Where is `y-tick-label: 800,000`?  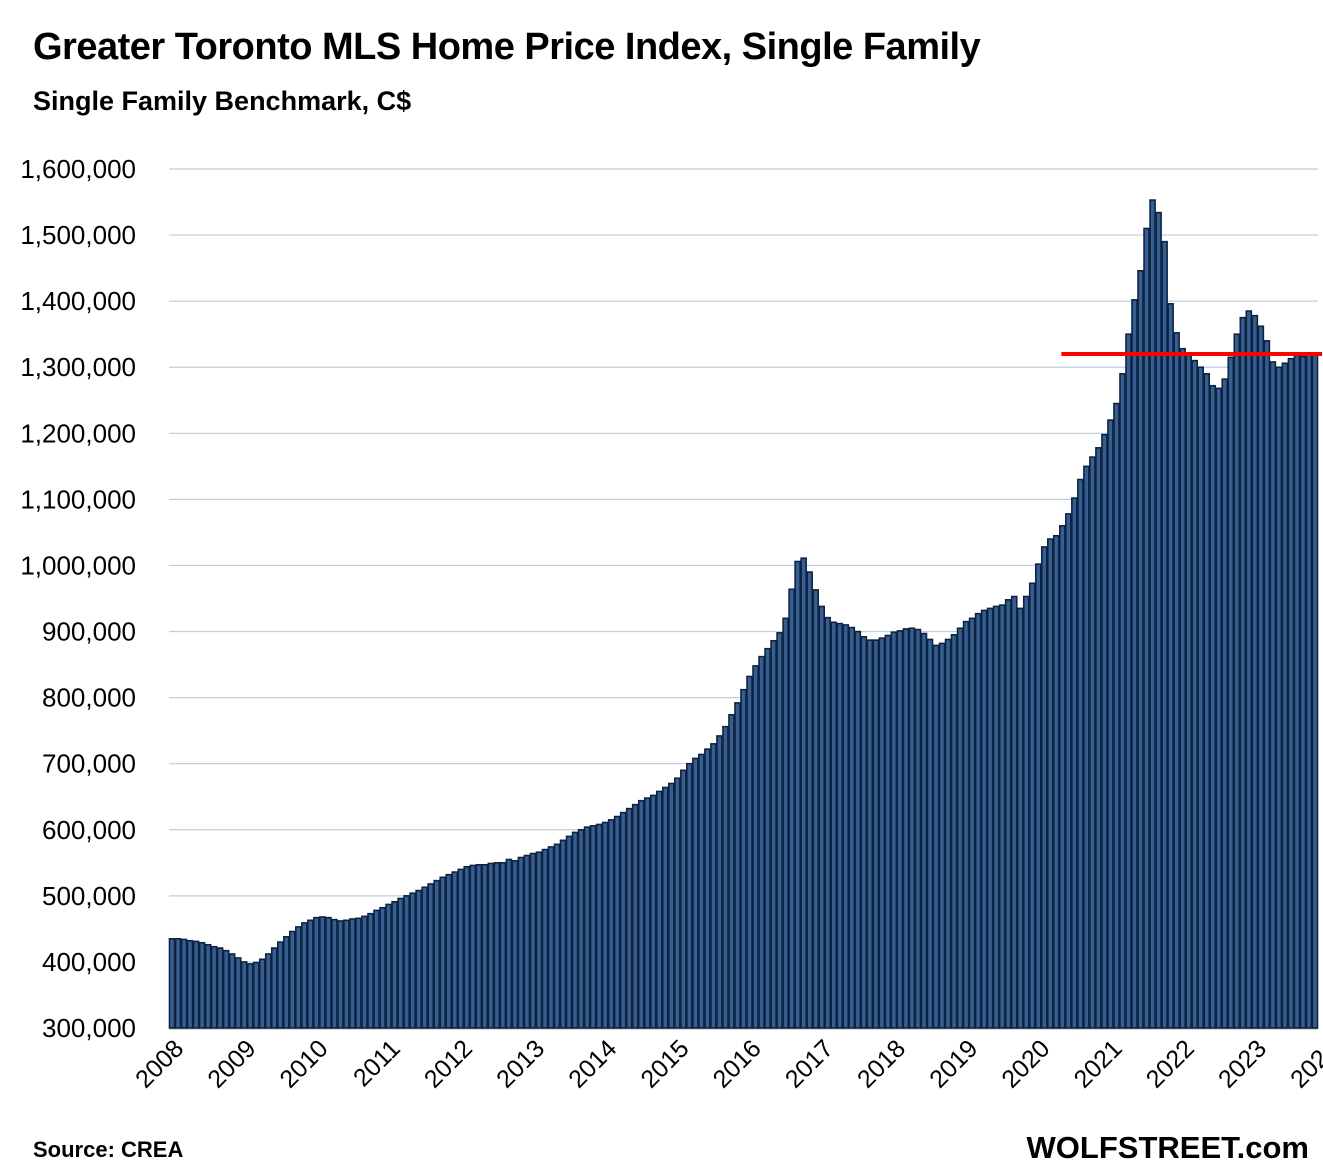 y-tick-label: 800,000 is located at coordinates (89, 698).